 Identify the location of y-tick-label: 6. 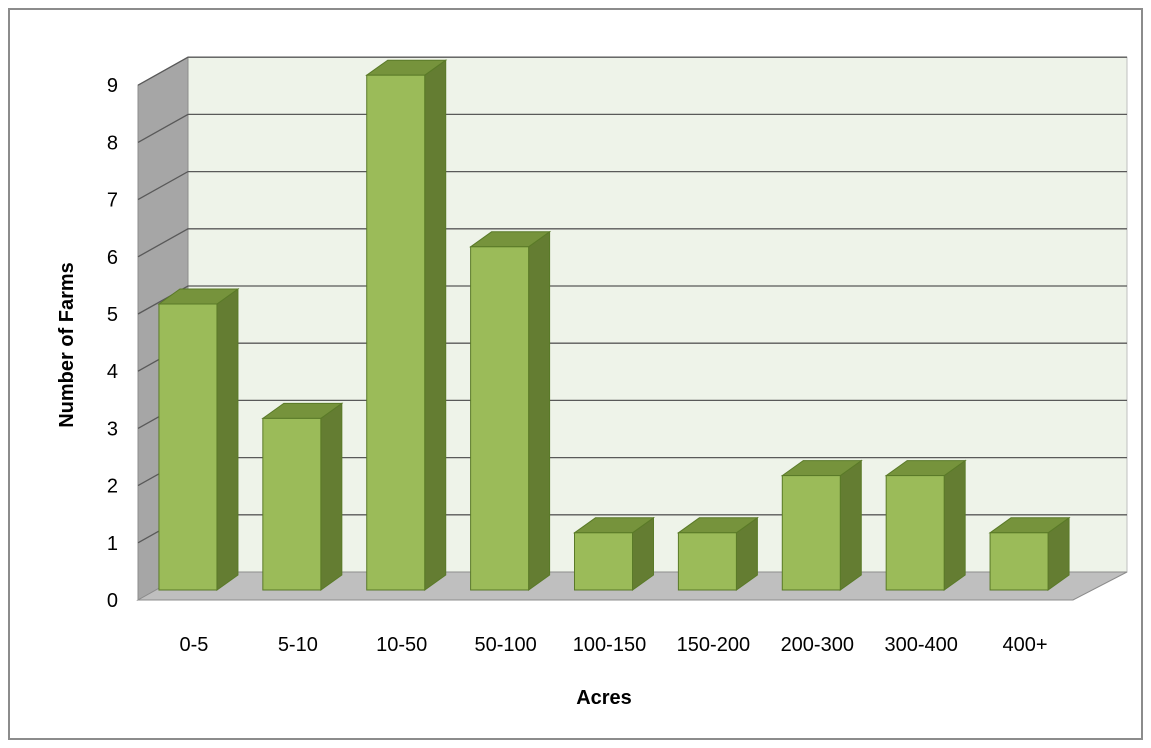
(112, 258).